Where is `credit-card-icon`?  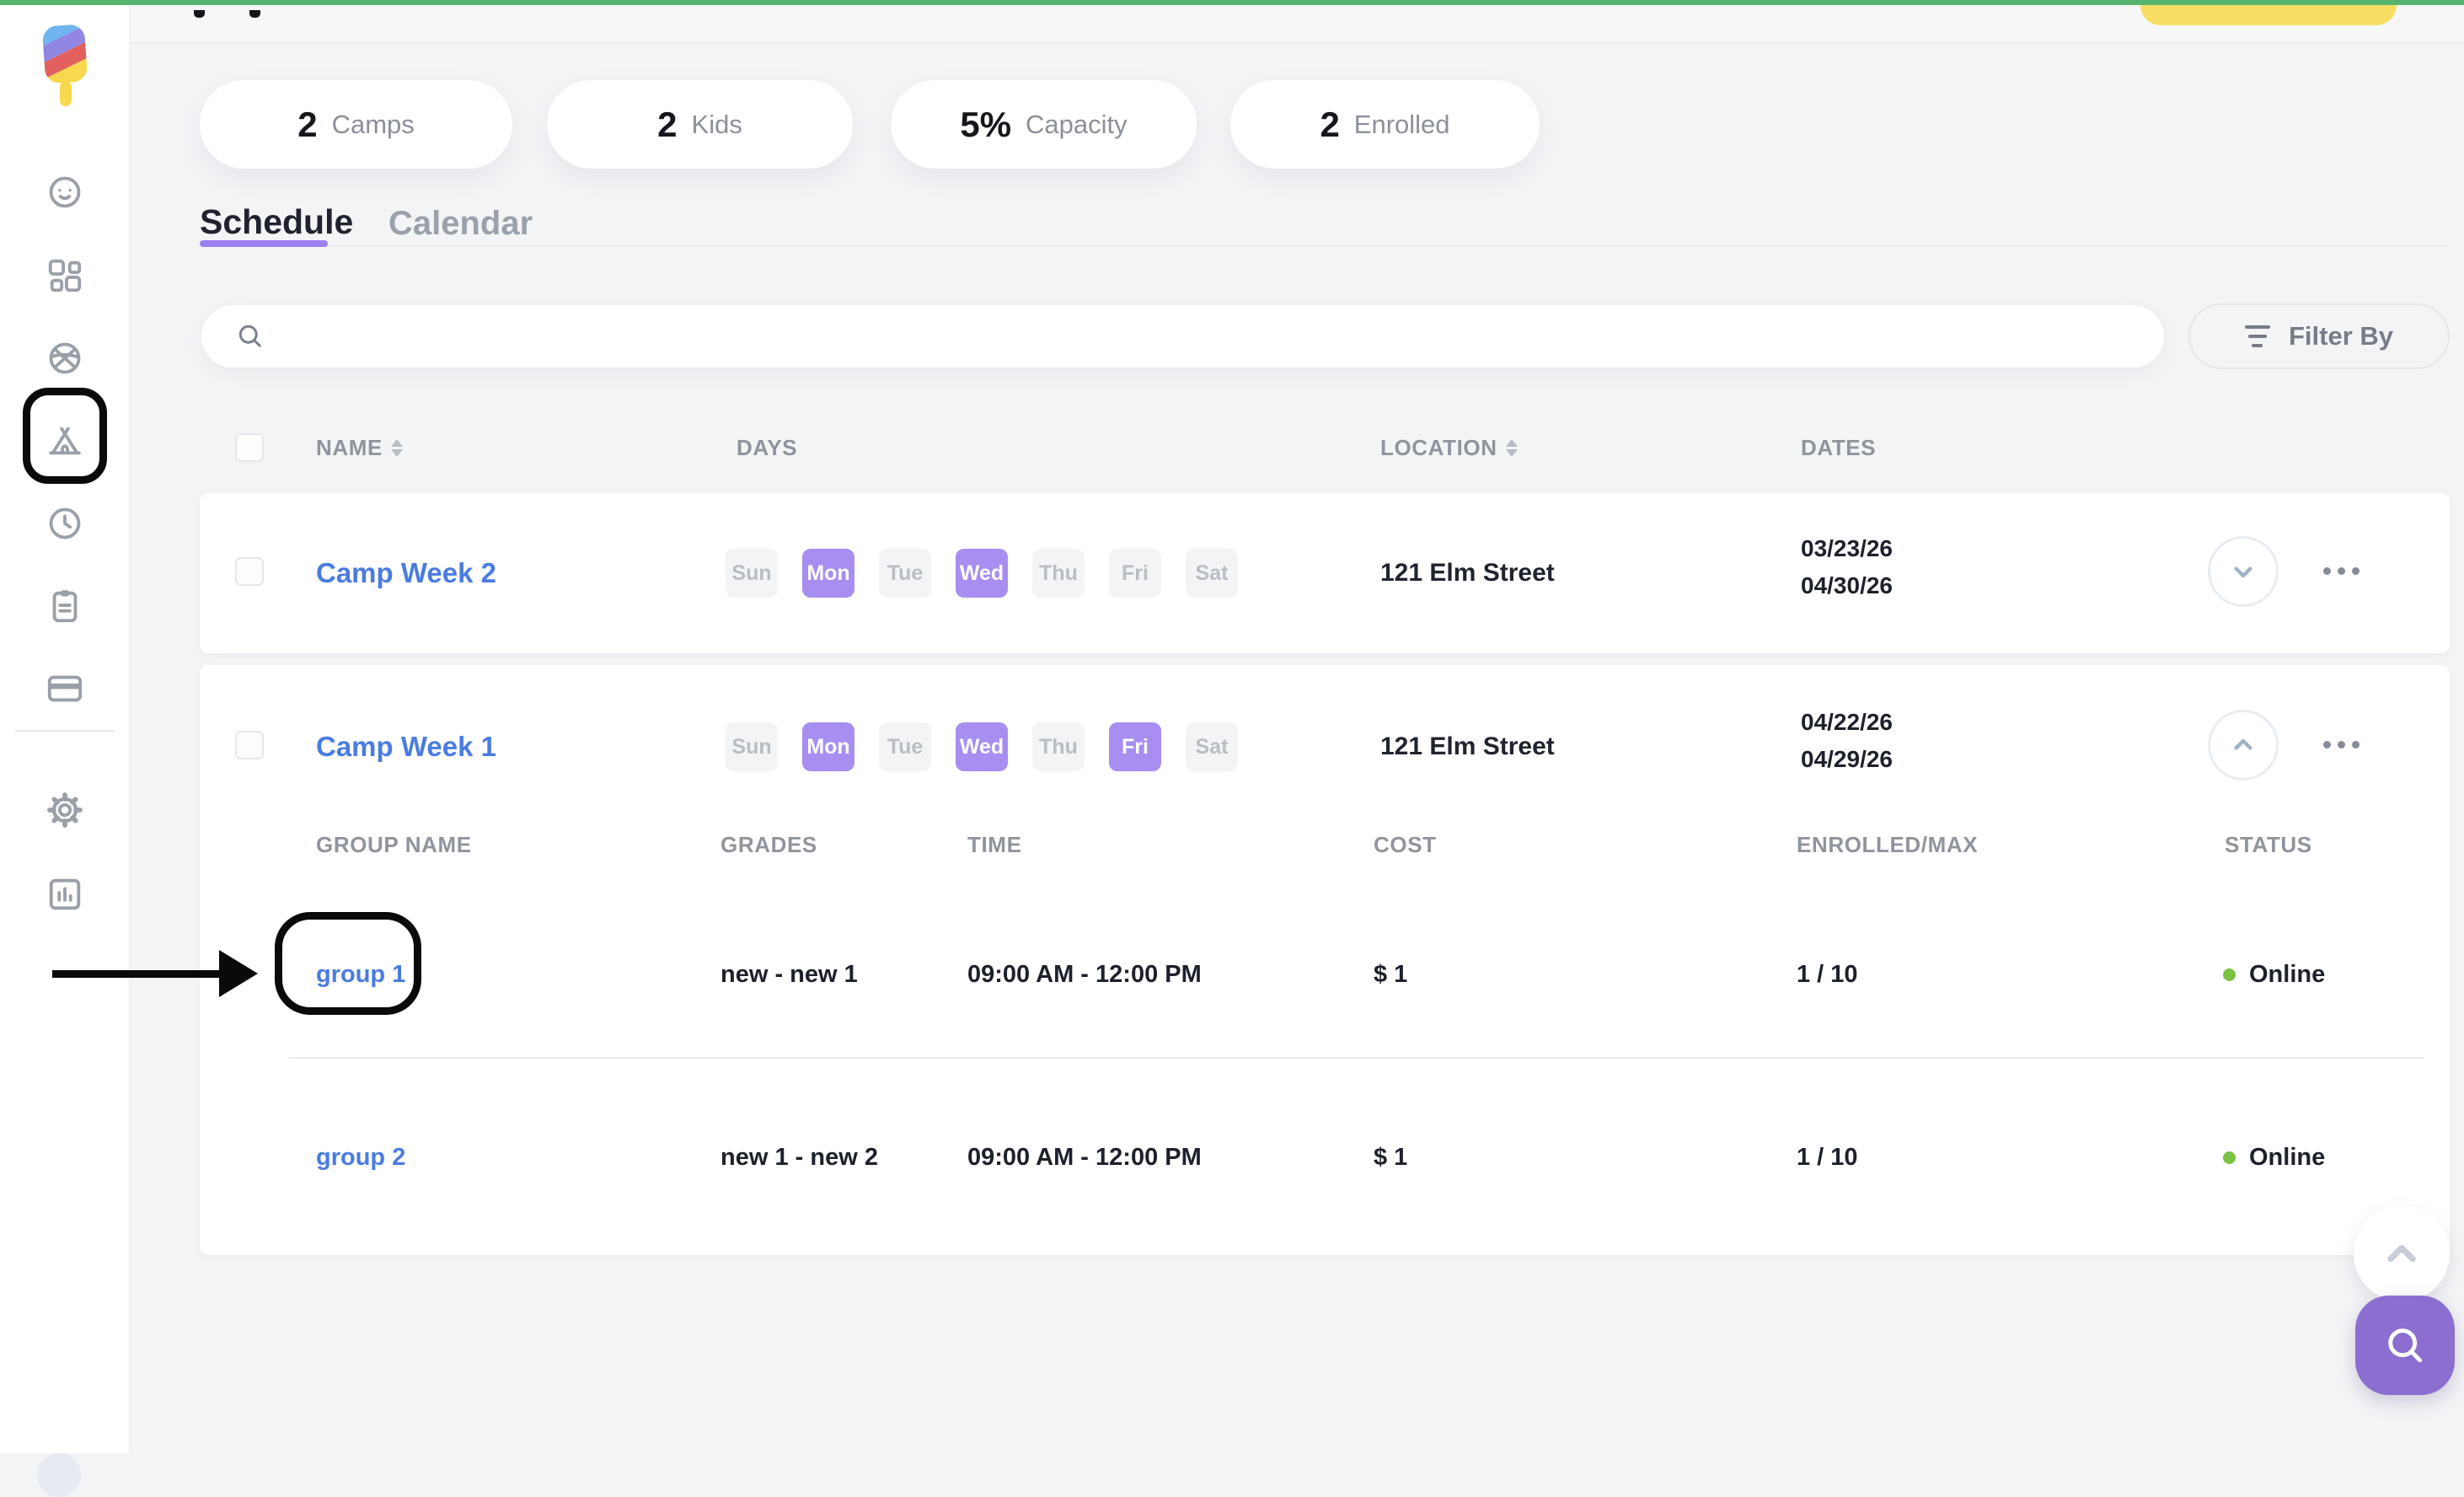 credit-card-icon is located at coordinates (65, 688).